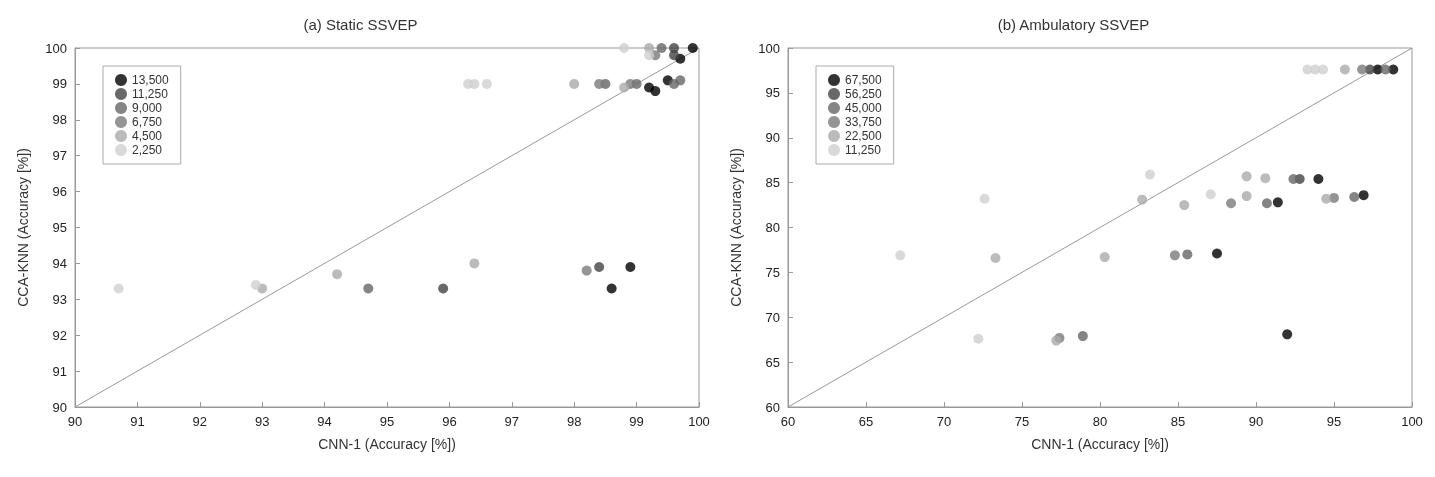 This screenshot has width=1435, height=477. I want to click on legend-label: 45,000, so click(864, 108).